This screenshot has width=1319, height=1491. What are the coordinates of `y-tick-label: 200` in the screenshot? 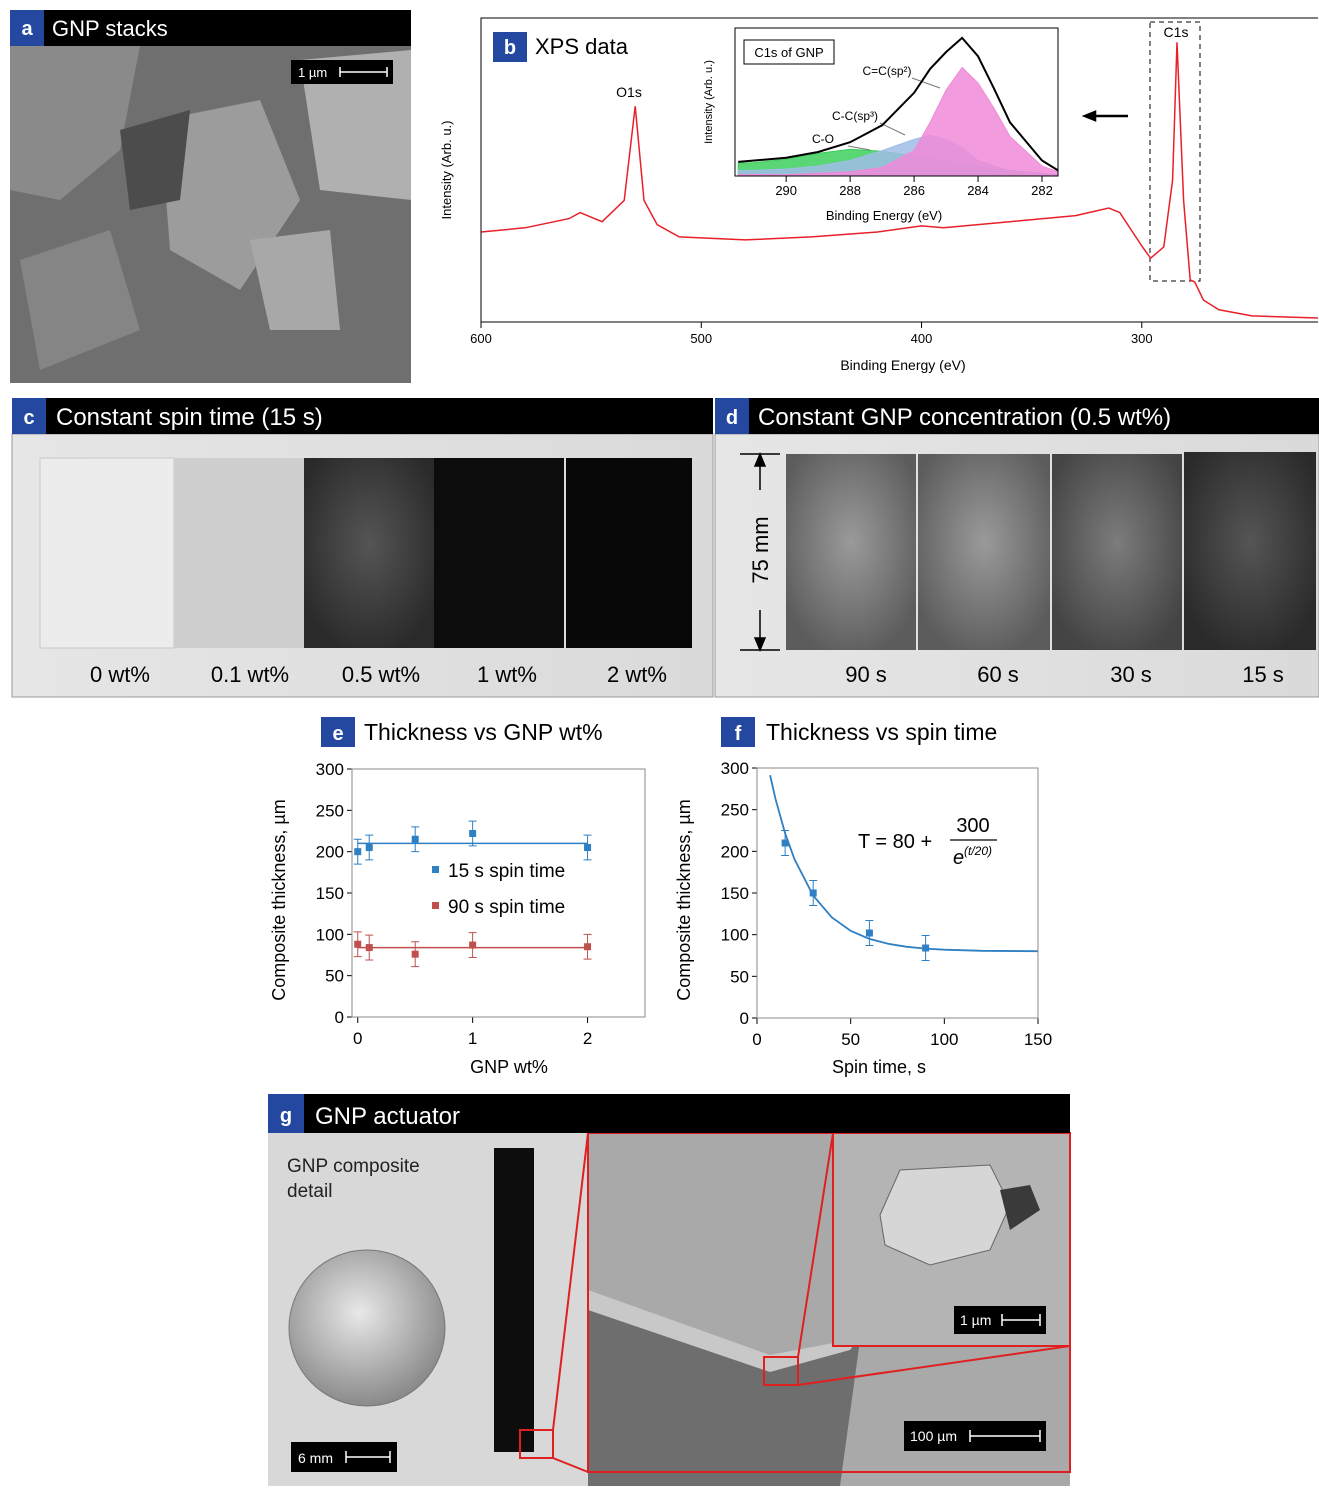 It's located at (330, 852).